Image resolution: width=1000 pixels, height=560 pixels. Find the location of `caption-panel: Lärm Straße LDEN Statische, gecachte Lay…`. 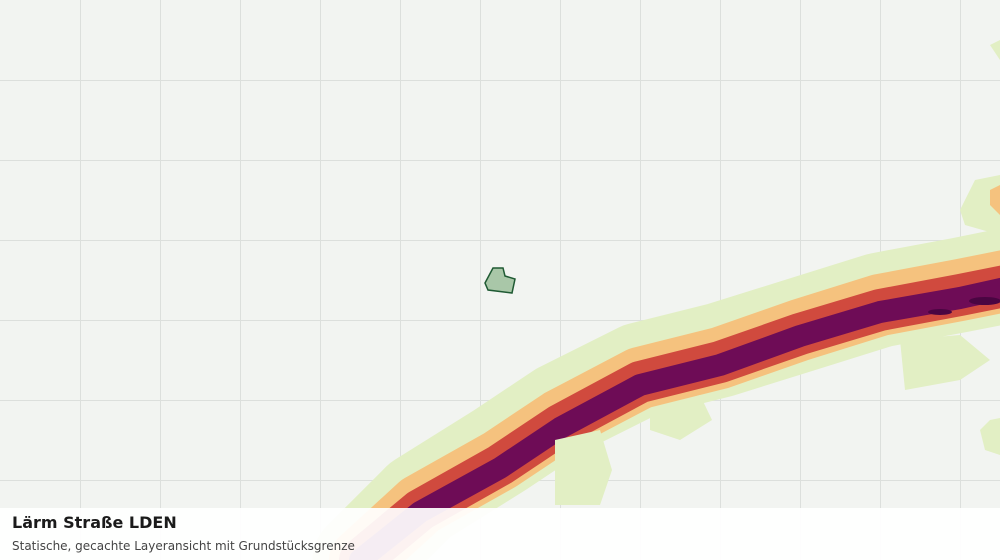

caption-panel: Lärm Straße LDEN Statische, gecachte Lay… is located at coordinates (500, 534).